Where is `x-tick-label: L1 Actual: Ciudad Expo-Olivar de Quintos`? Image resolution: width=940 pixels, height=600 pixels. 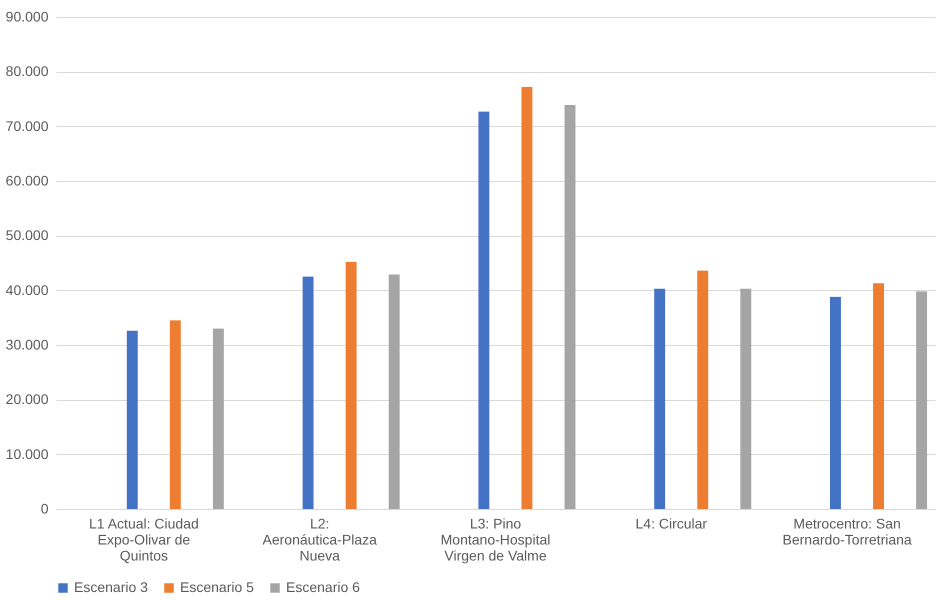 x-tick-label: L1 Actual: Ciudad Expo-Olivar de Quintos is located at coordinates (144, 540).